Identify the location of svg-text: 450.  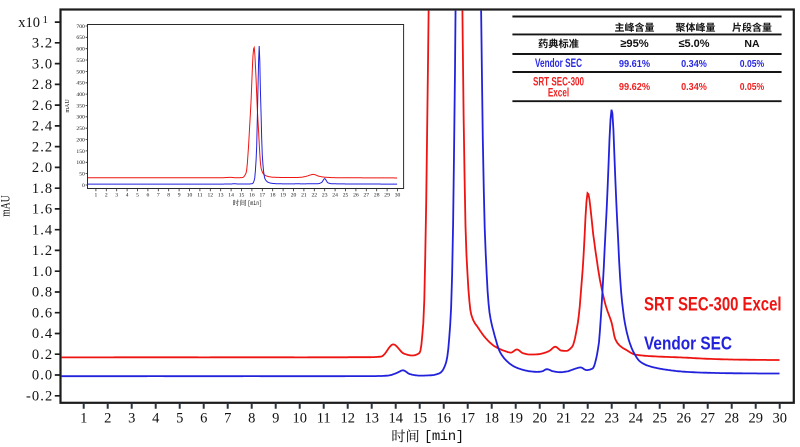
(80, 84).